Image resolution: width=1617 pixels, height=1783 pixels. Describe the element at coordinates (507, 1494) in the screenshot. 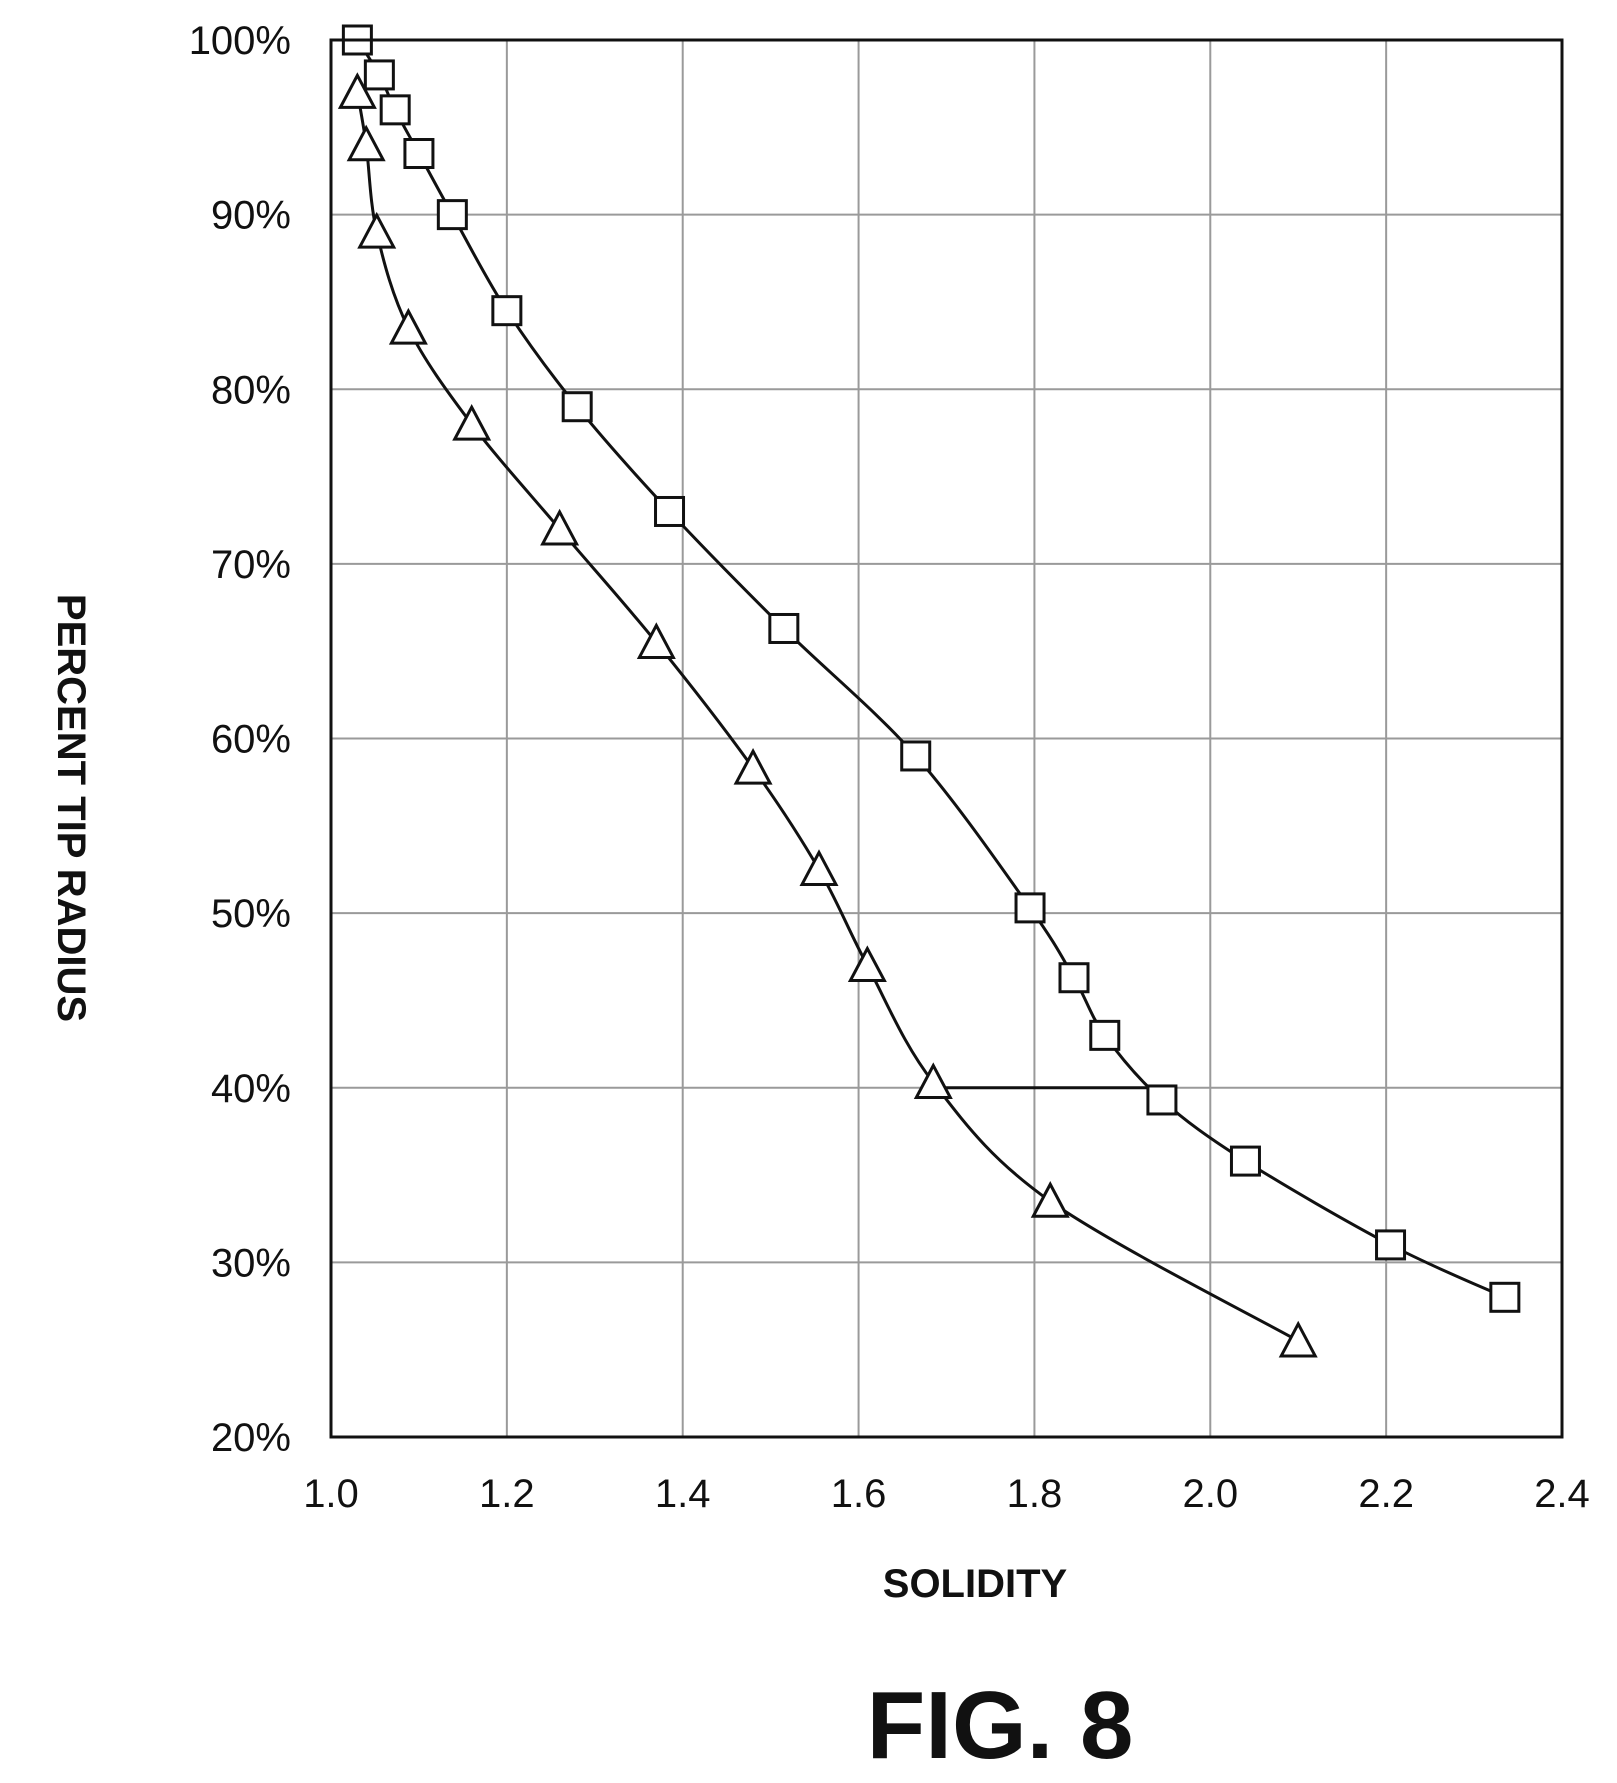

I see `x-tick-label: 1.2` at that location.